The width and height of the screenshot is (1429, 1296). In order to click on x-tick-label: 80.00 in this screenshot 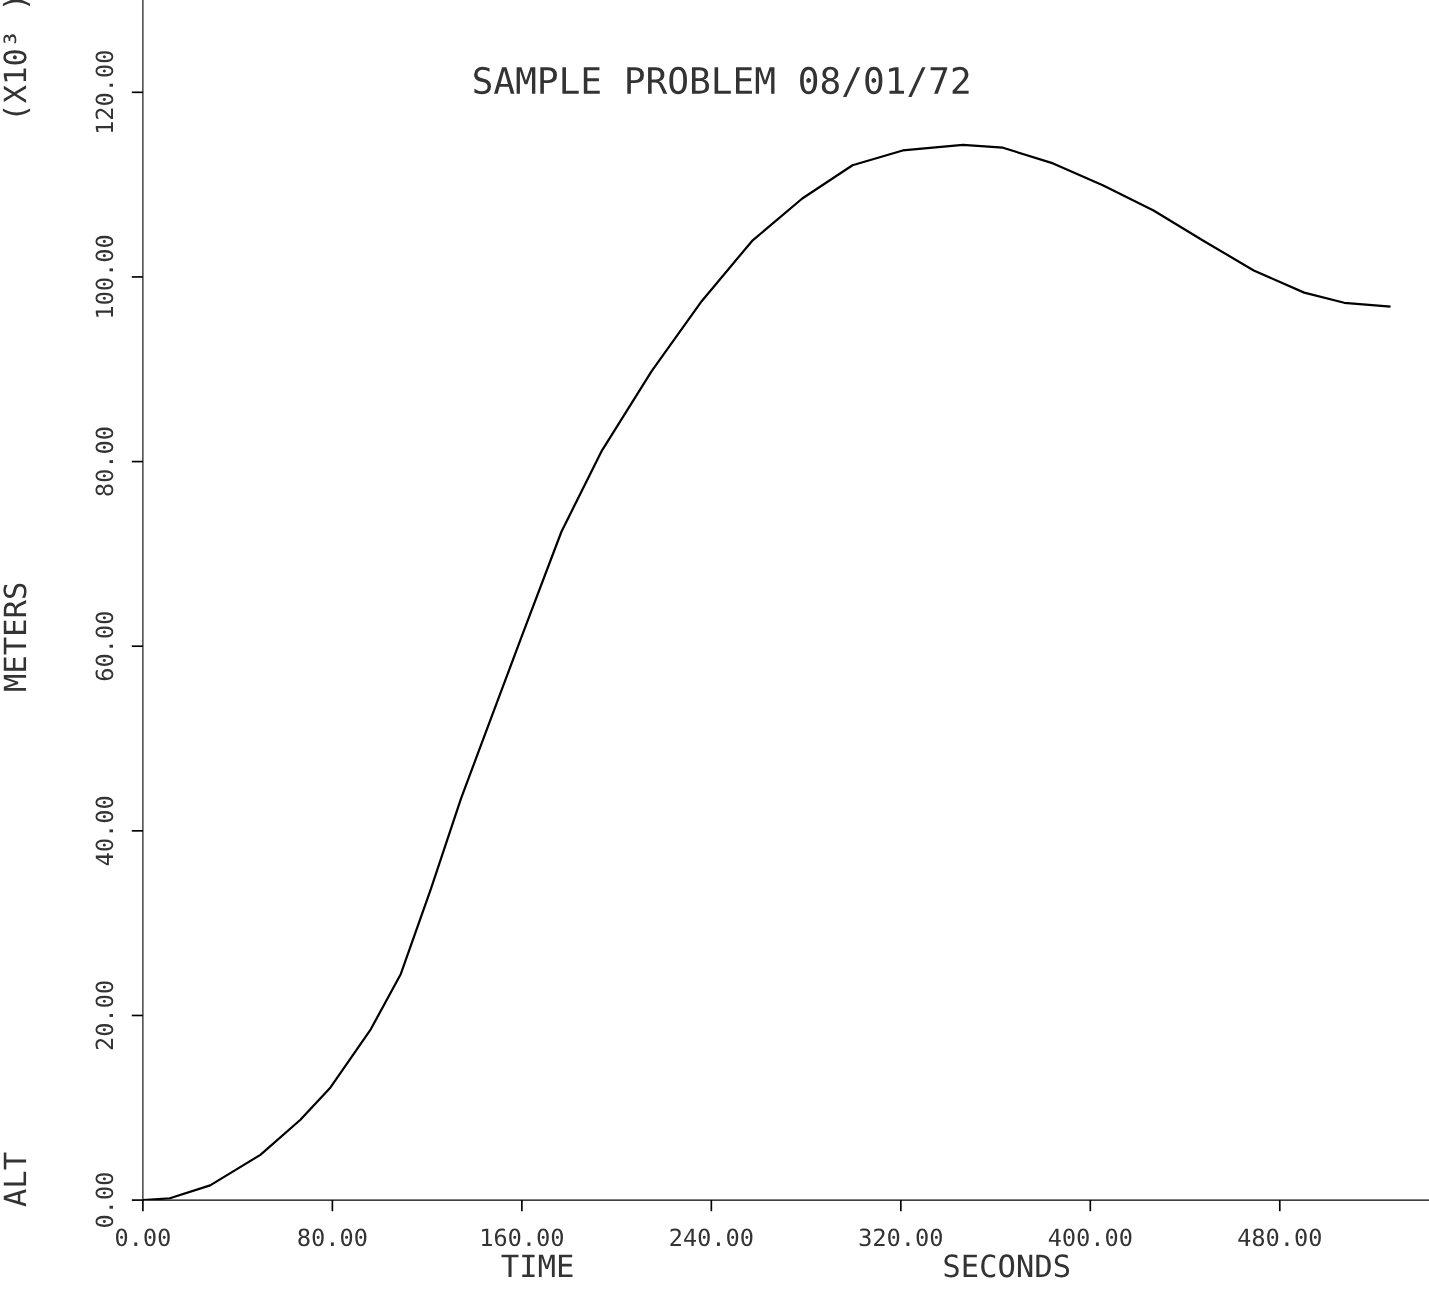, I will do `click(332, 1237)`.